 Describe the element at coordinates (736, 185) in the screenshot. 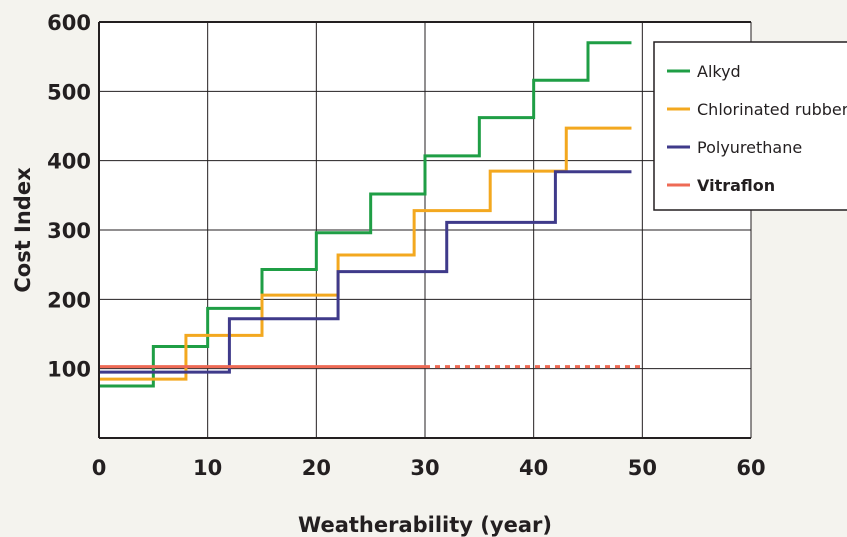

I see `legend-label-vitraflon: Vitraflon` at that location.